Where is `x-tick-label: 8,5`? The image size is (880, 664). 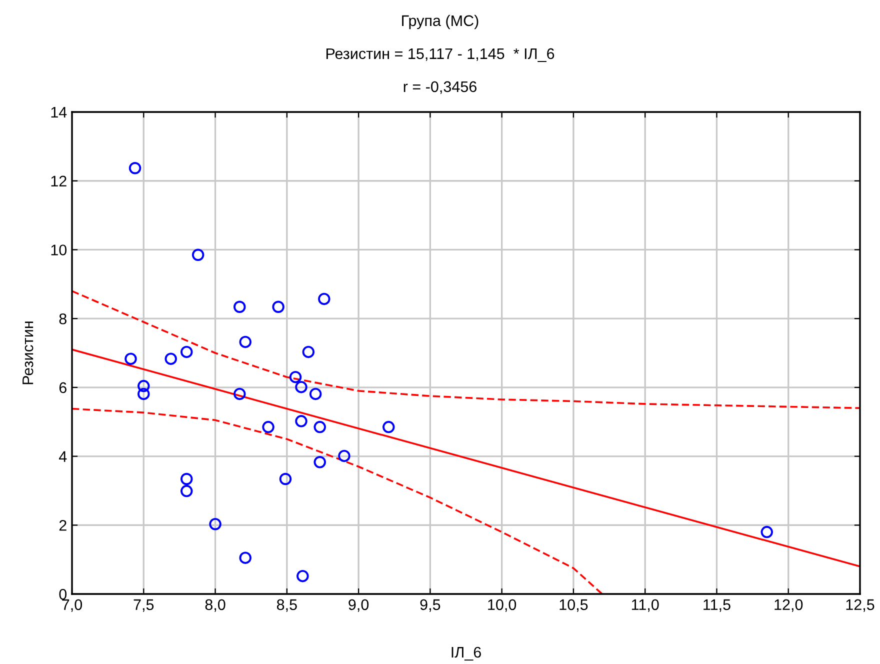 x-tick-label: 8,5 is located at coordinates (286, 605).